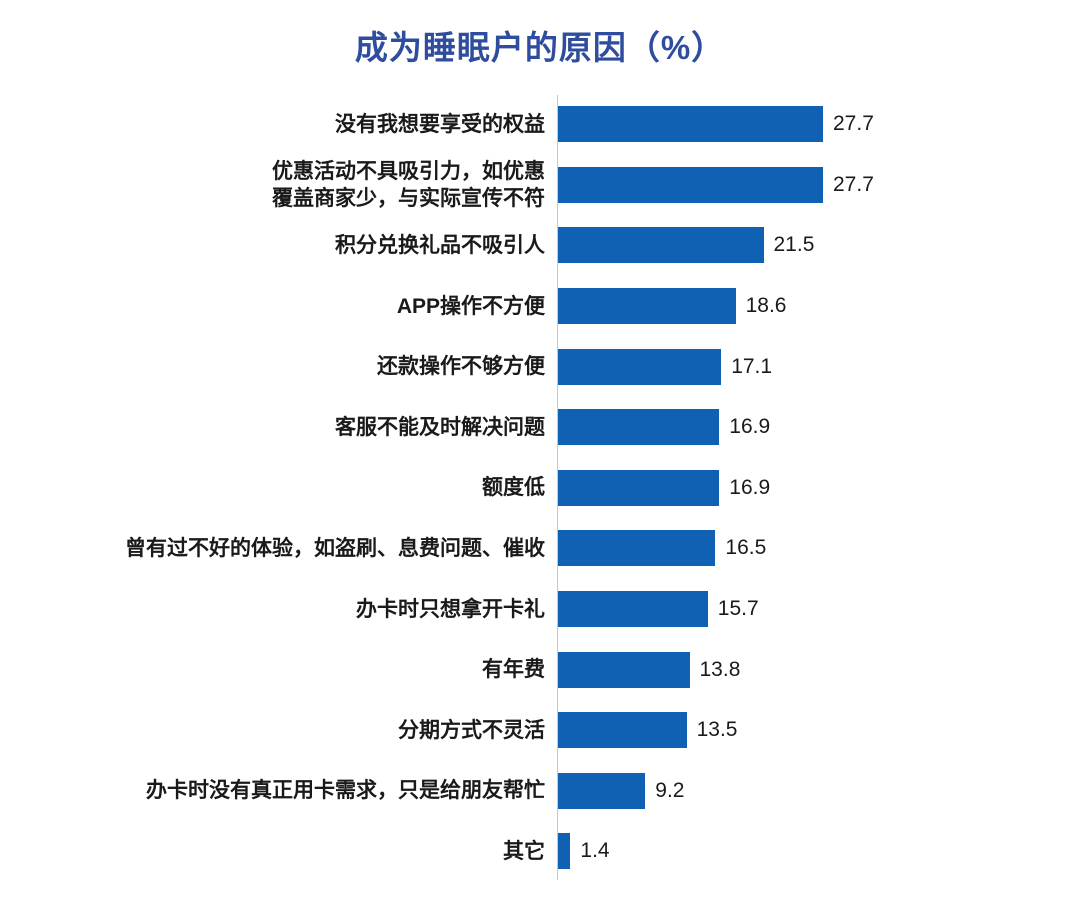 The height and width of the screenshot is (898, 1080). I want to click on chart-row: 办卡时只想拿开卡礼 15.7, so click(540, 609).